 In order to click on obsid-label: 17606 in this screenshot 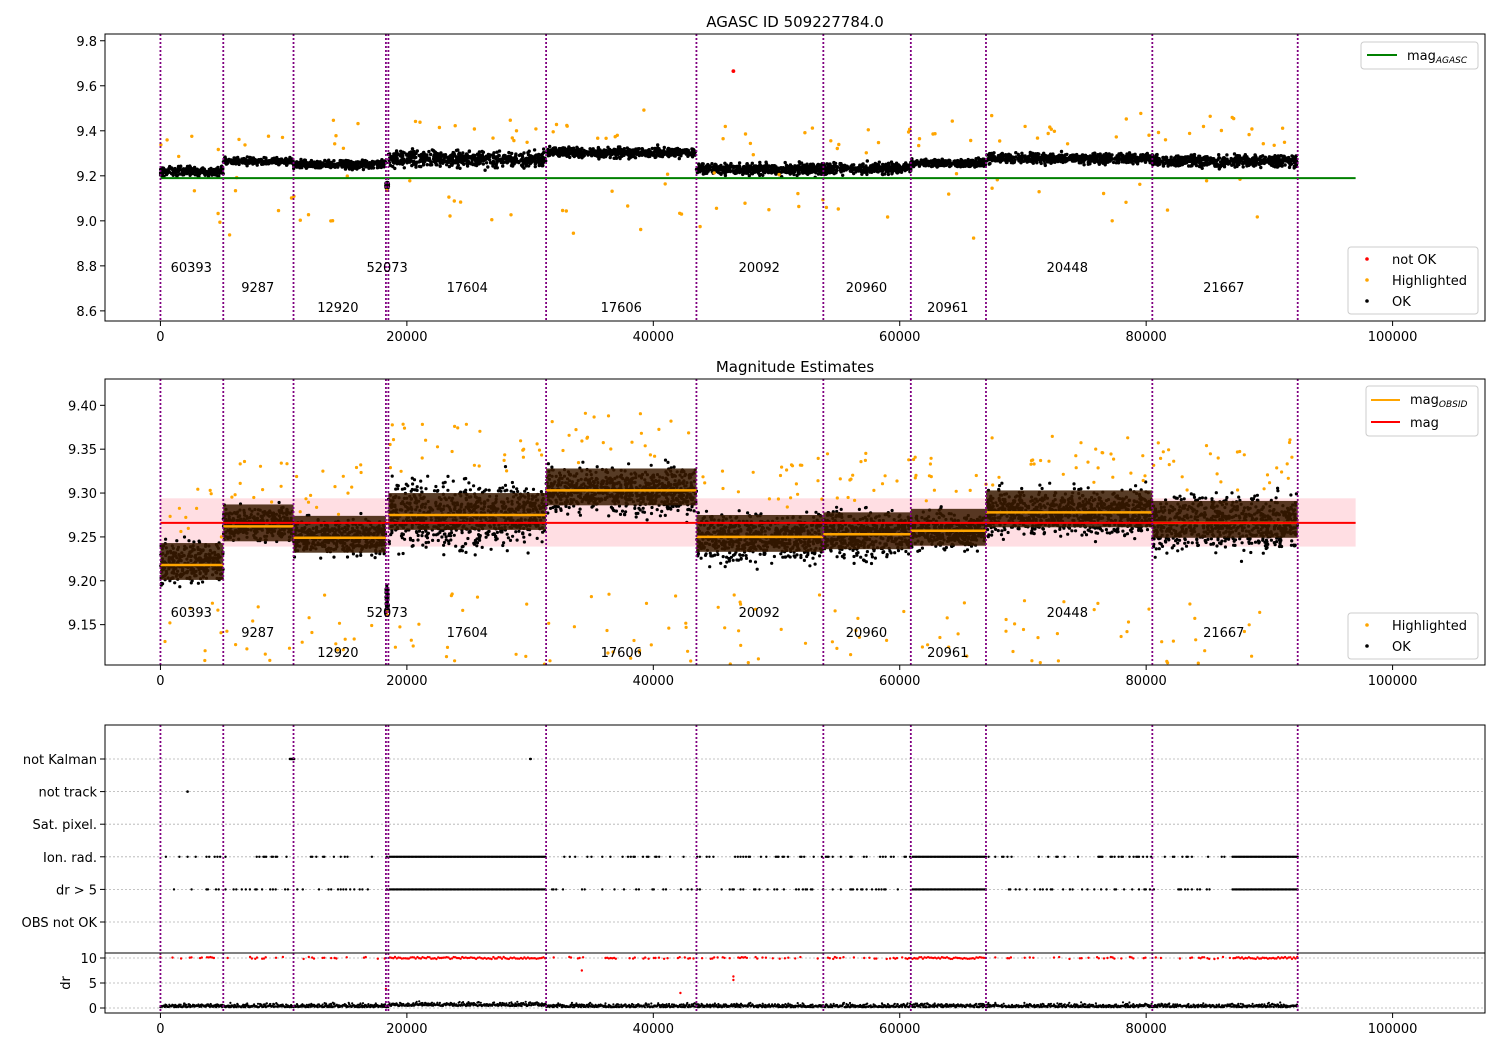, I will do `click(621, 308)`.